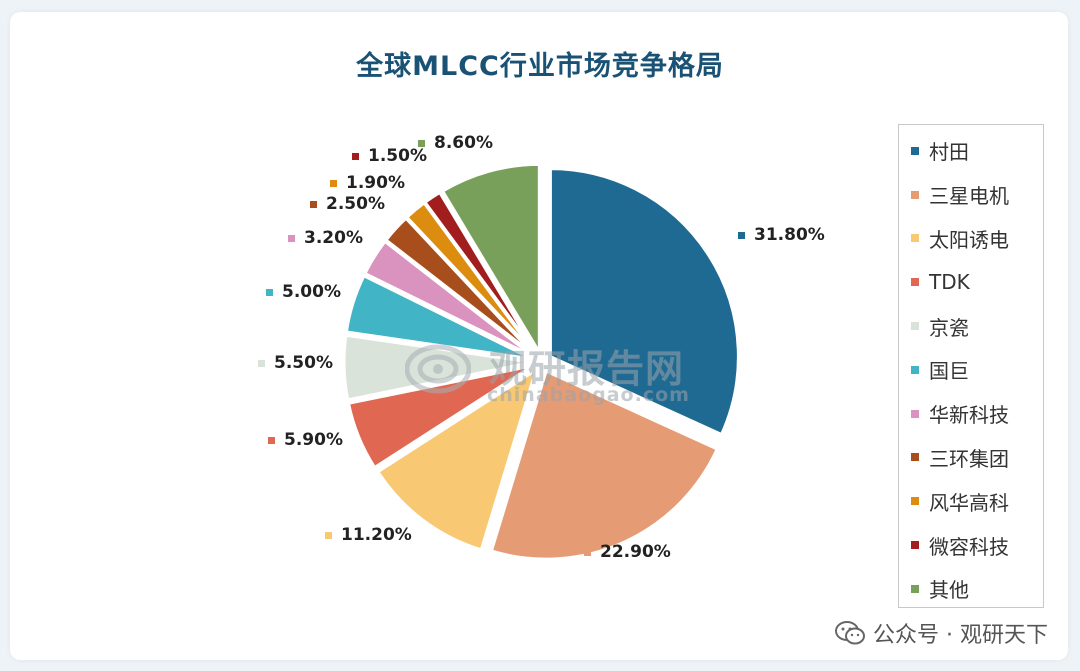  I want to click on legend-item: 三环集团, so click(971, 458).